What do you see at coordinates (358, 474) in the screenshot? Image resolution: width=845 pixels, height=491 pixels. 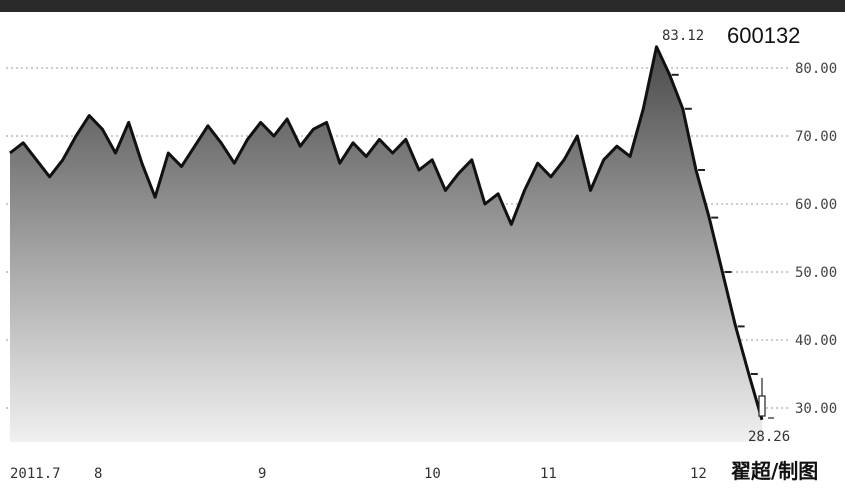 I see `x-axis-ticks: 2011.7 8 9 10 11 12` at bounding box center [358, 474].